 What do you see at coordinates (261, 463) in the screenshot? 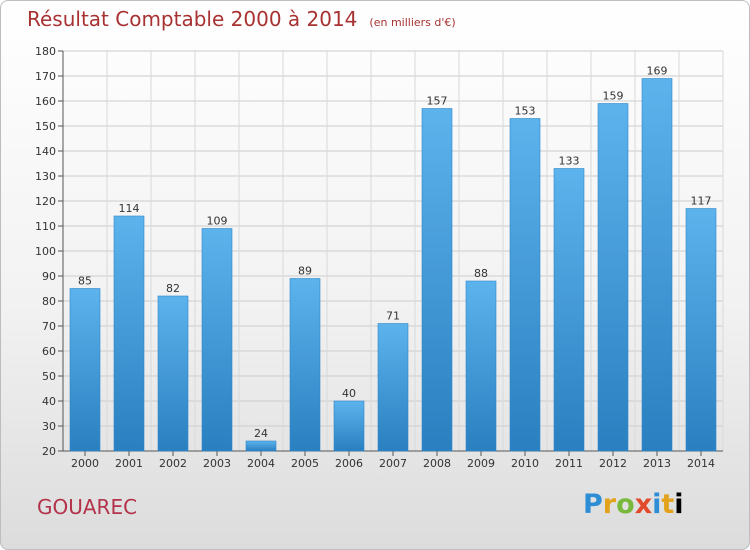
I see `x-tick-label: 2004` at bounding box center [261, 463].